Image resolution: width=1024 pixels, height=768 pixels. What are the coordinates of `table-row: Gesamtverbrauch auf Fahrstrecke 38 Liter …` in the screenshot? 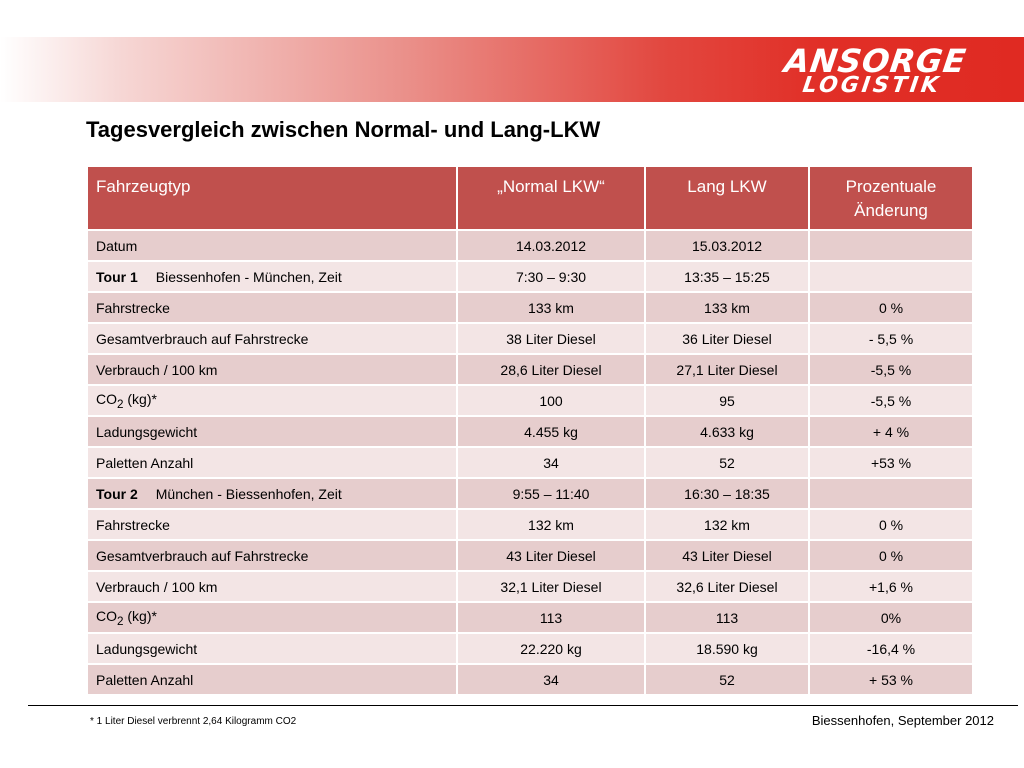 It's located at (530, 338).